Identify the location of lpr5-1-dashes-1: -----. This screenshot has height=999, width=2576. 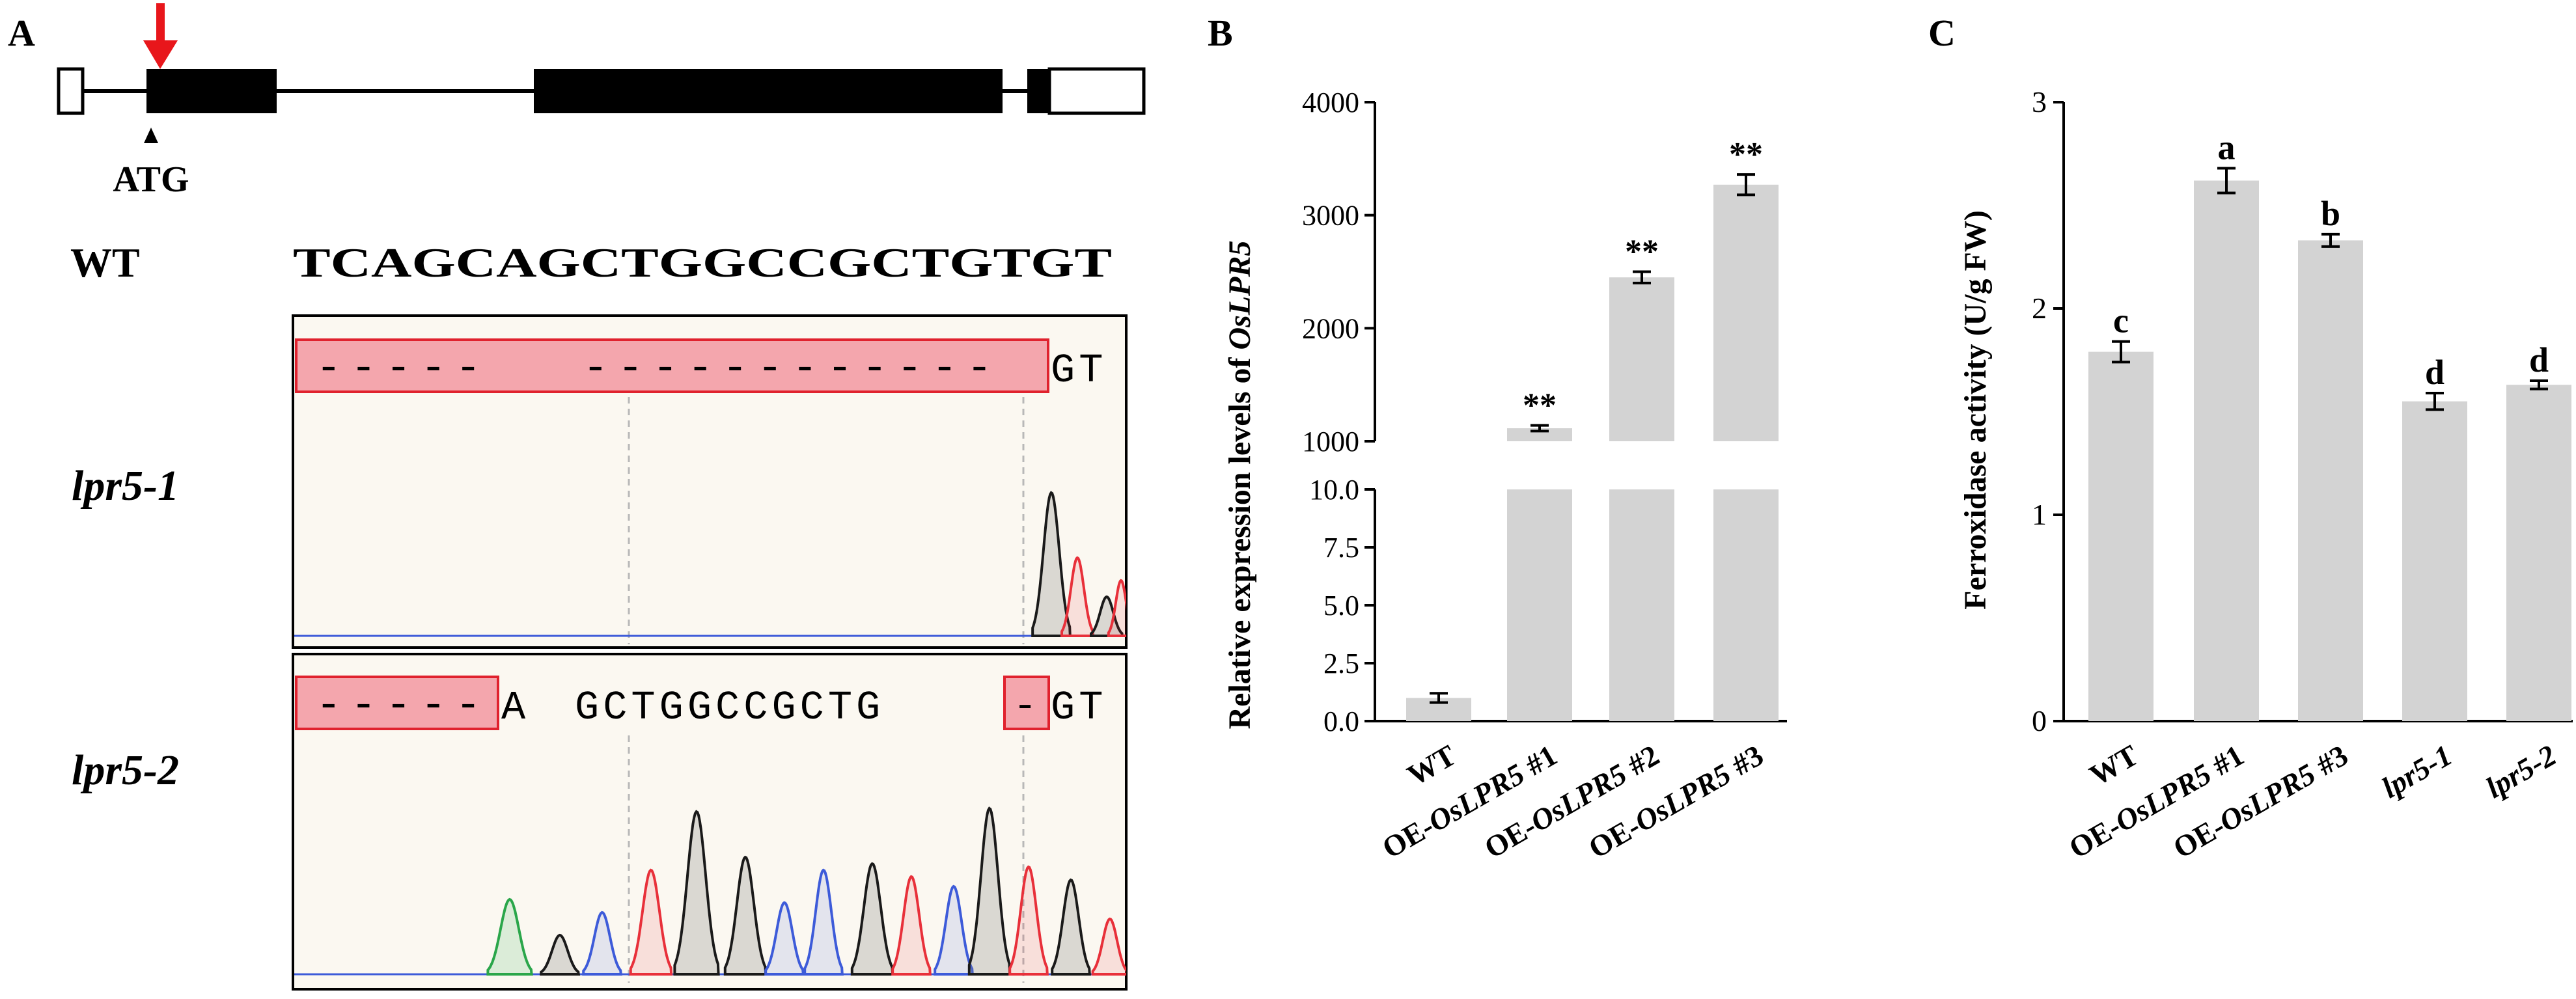
(403, 368).